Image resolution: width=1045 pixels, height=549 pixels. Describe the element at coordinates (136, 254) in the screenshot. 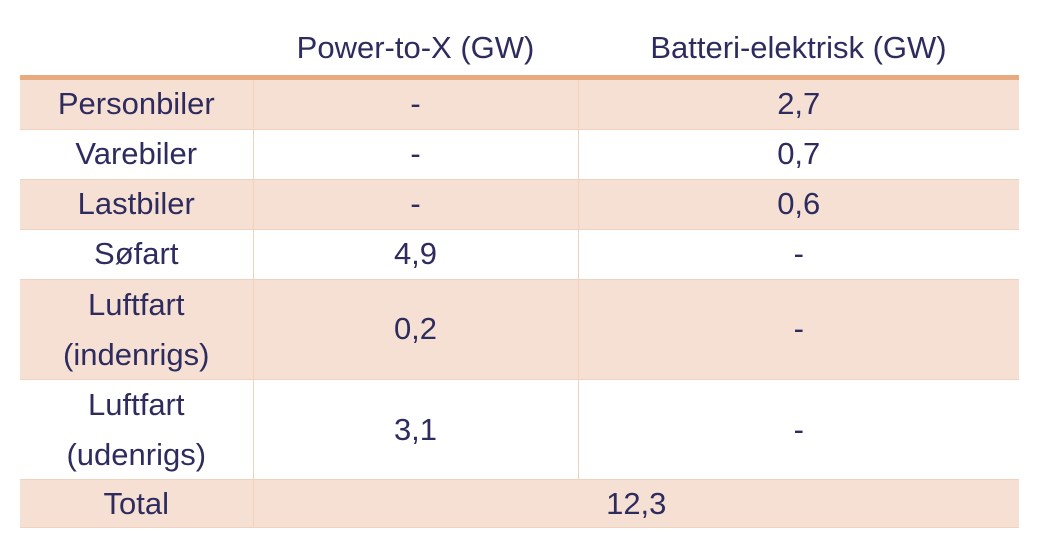

I see `row-label: Søfart` at that location.